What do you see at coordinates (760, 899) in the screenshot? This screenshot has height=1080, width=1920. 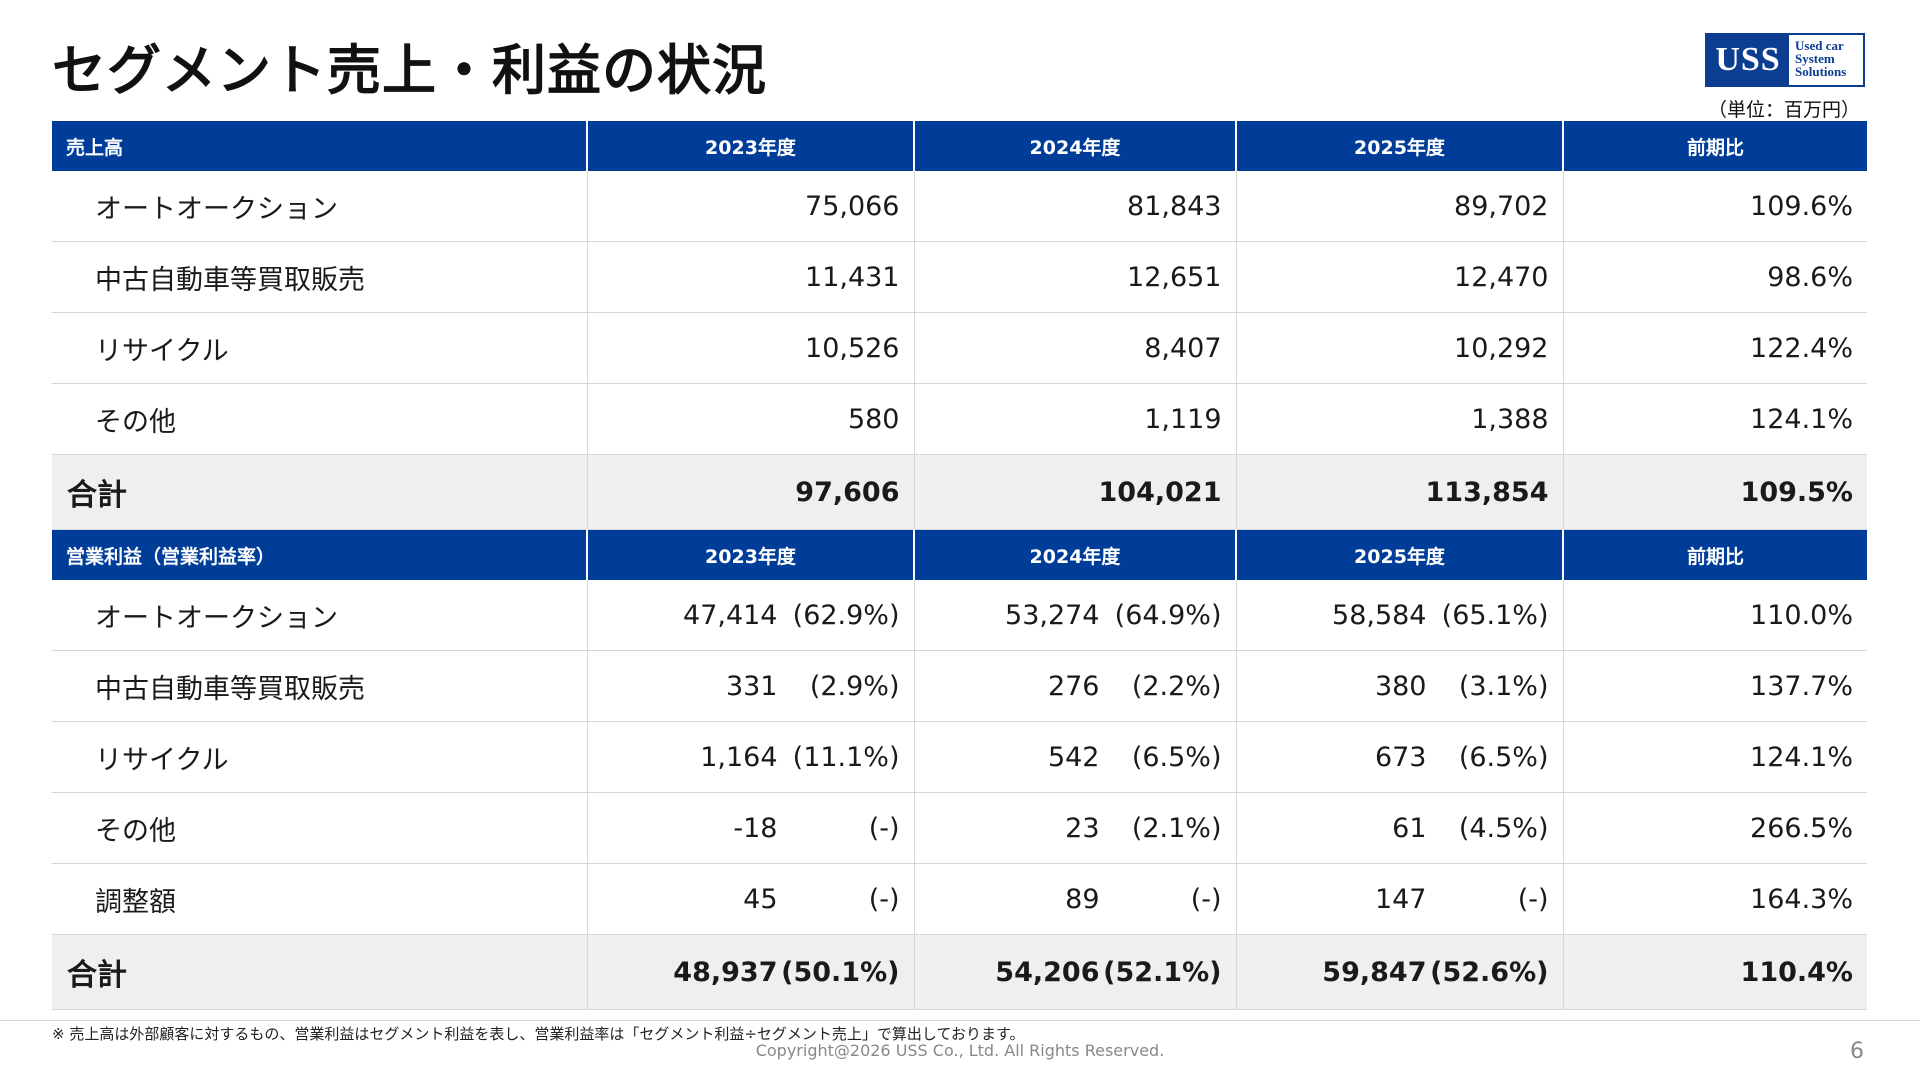 I see `profit-value: 45` at bounding box center [760, 899].